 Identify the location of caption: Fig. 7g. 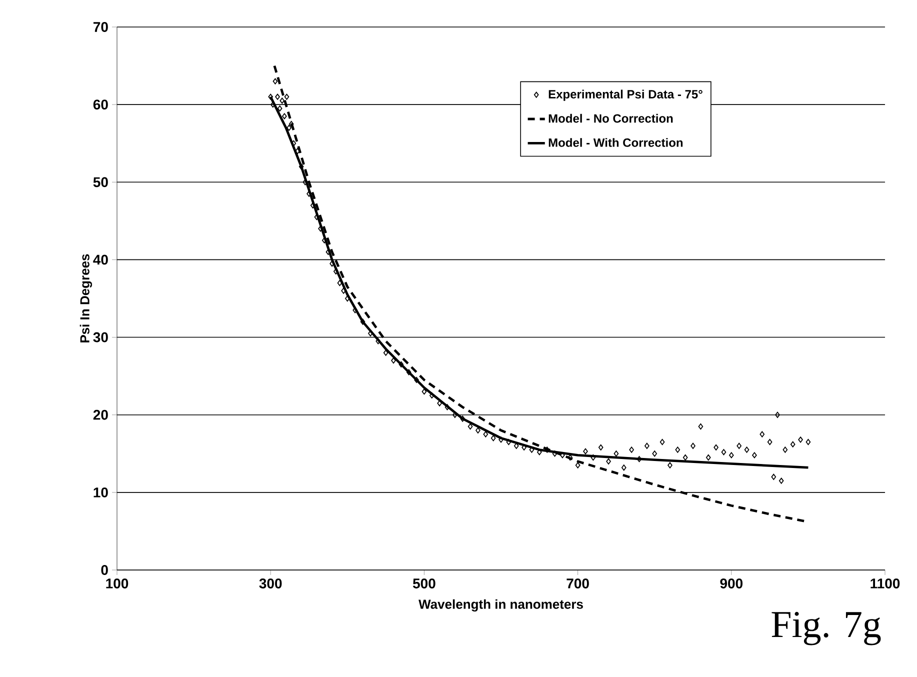
(826, 629).